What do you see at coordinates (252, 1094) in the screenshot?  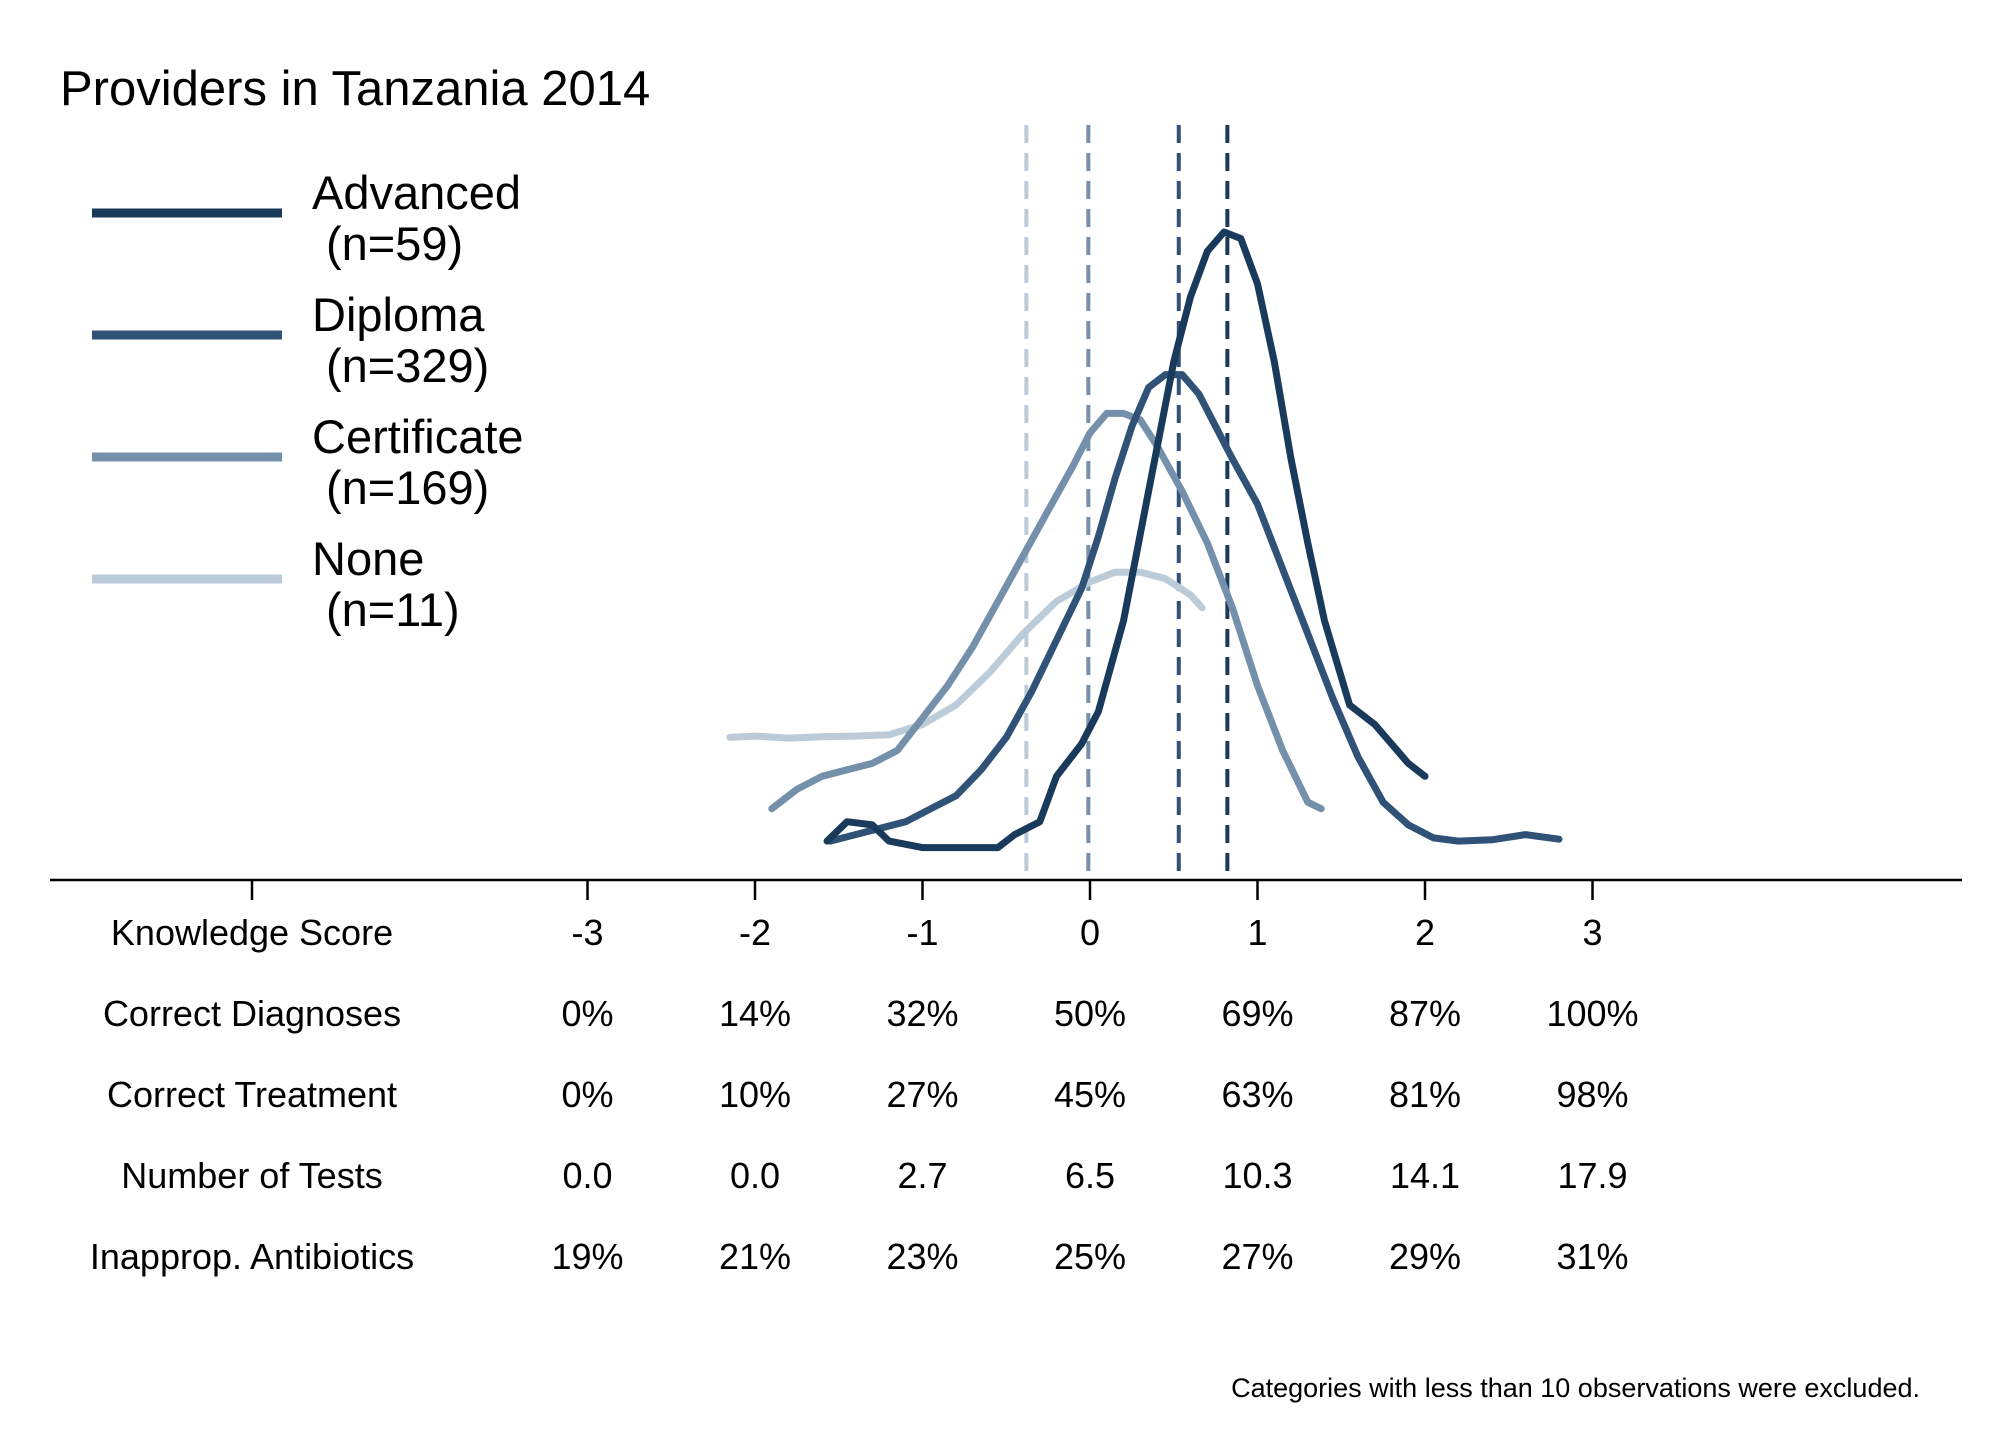 I see `table-row-label: Correct Treatment` at bounding box center [252, 1094].